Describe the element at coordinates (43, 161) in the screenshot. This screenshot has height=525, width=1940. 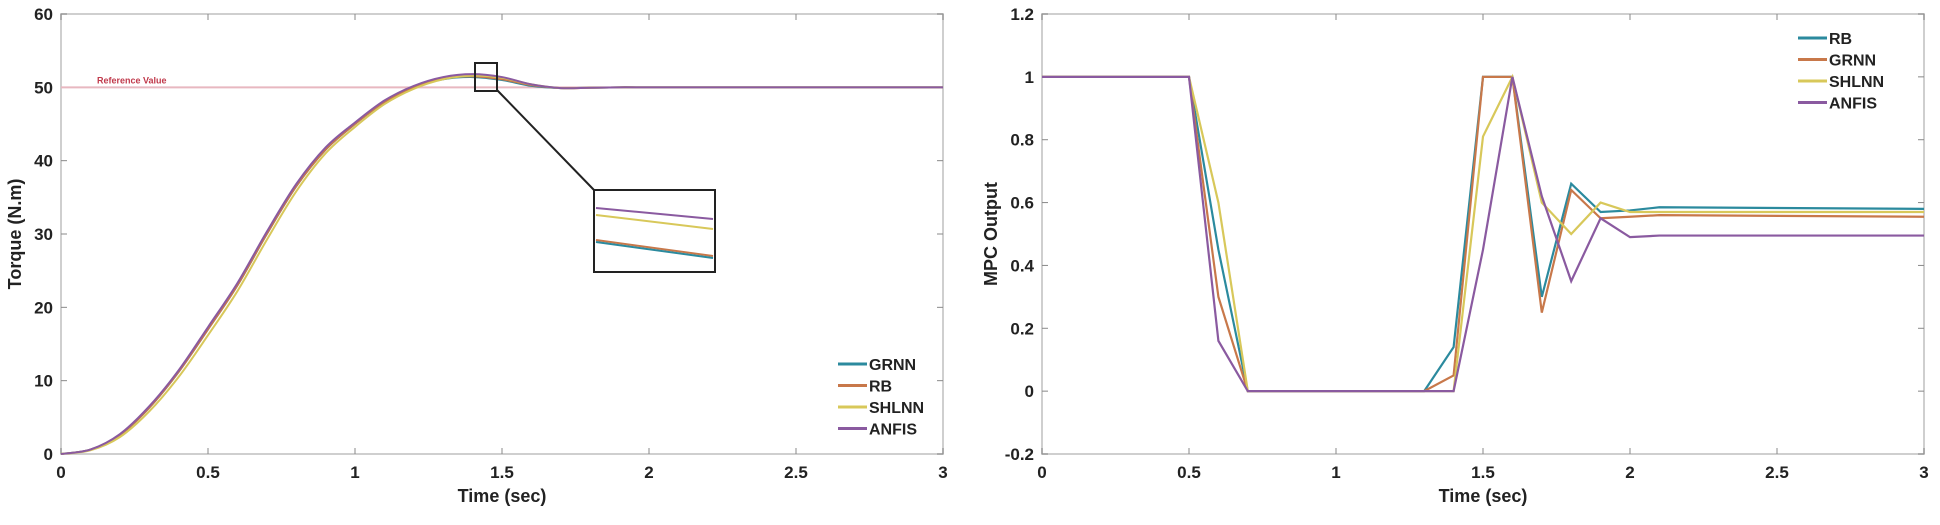
I see `y-tick-label: 40` at that location.